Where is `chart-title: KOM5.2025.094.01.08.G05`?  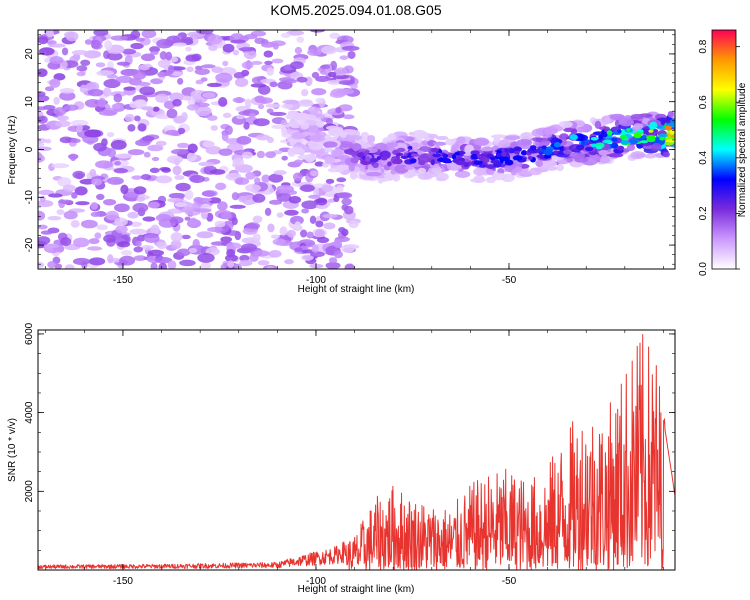 chart-title: KOM5.2025.094.01.08.G05 is located at coordinates (355, 10).